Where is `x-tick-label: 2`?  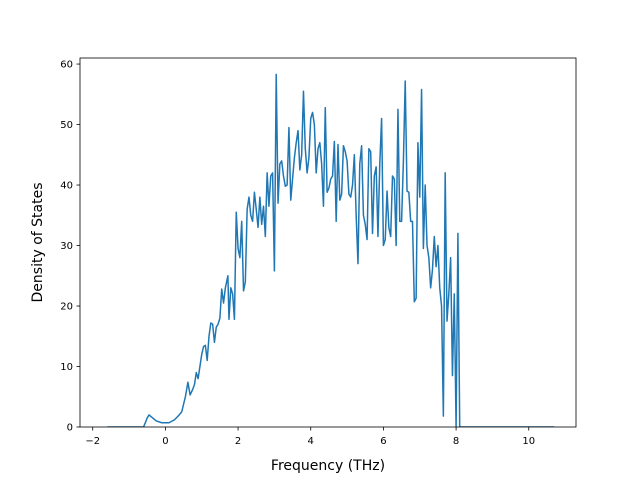 x-tick-label: 2 is located at coordinates (238, 441).